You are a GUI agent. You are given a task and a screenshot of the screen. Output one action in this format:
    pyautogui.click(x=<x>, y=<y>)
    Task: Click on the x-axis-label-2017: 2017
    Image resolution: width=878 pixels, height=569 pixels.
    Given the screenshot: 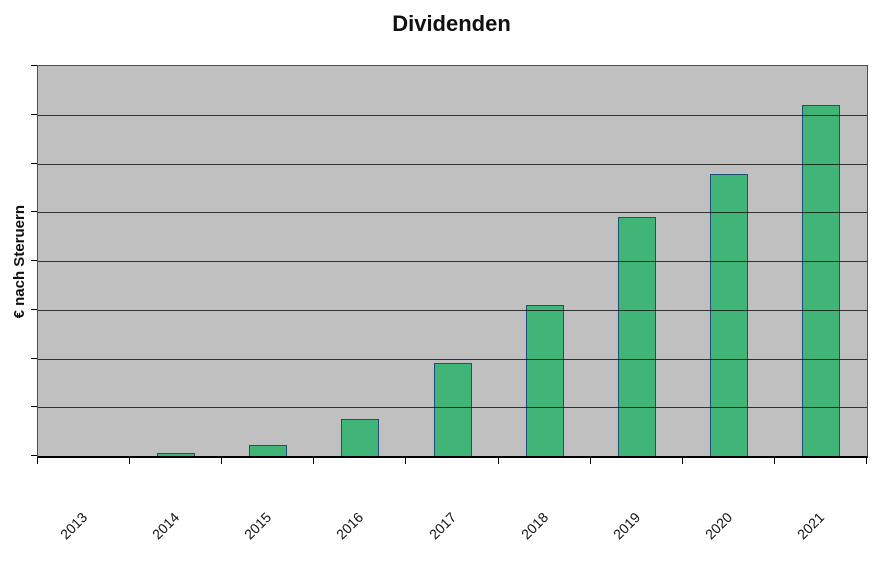 What is the action you would take?
    pyautogui.click(x=442, y=526)
    